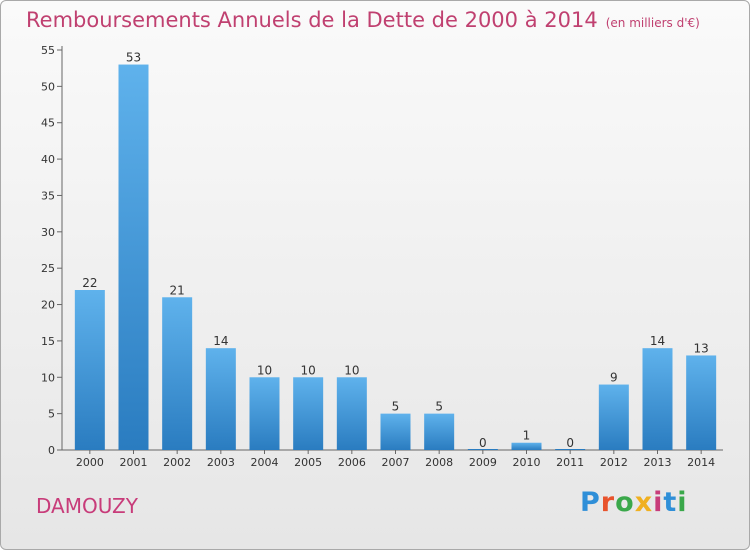 This screenshot has height=550, width=750. I want to click on logo-letter: r, so click(608, 502).